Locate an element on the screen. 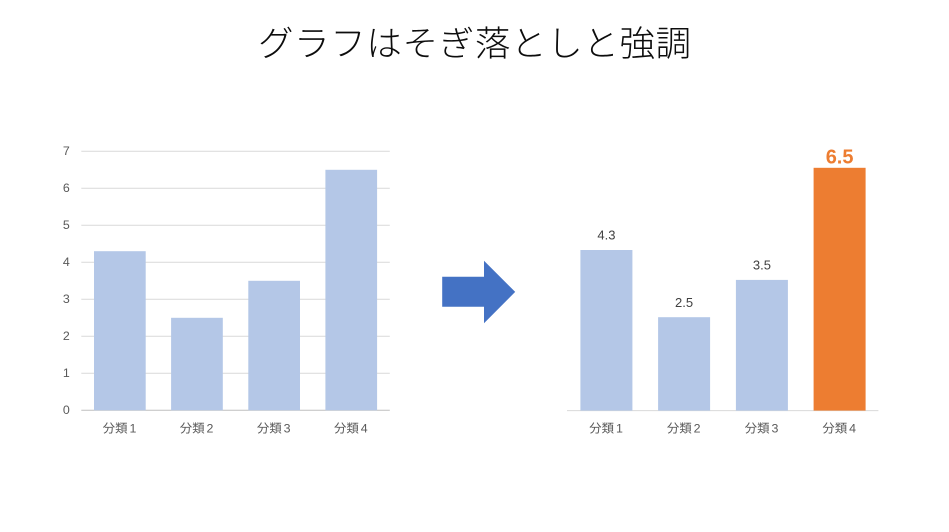  svg-text: 5 is located at coordinates (66, 225).